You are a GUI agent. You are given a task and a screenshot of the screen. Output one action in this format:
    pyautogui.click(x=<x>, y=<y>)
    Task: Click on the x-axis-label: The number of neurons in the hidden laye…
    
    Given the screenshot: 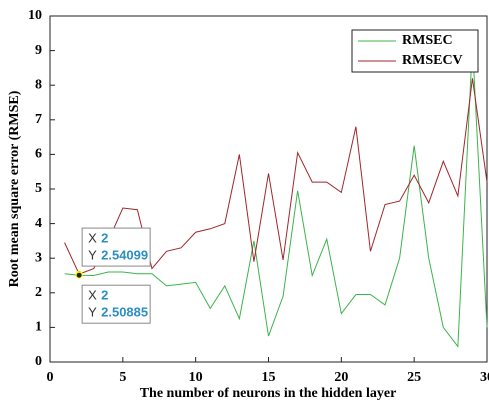 What is the action you would take?
    pyautogui.click(x=268, y=393)
    